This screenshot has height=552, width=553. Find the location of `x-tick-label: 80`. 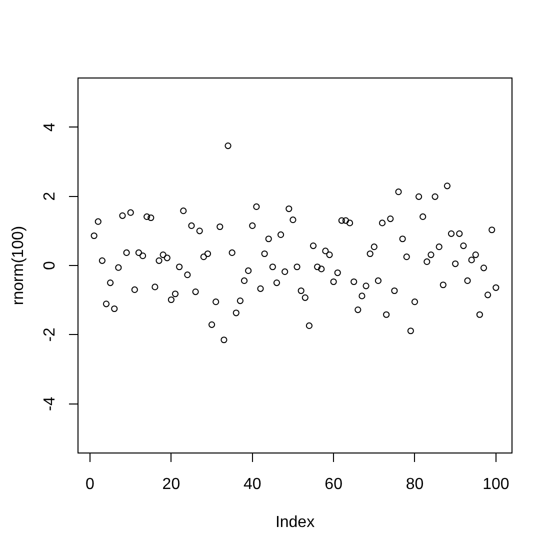

x-tick-label: 80 is located at coordinates (415, 485).